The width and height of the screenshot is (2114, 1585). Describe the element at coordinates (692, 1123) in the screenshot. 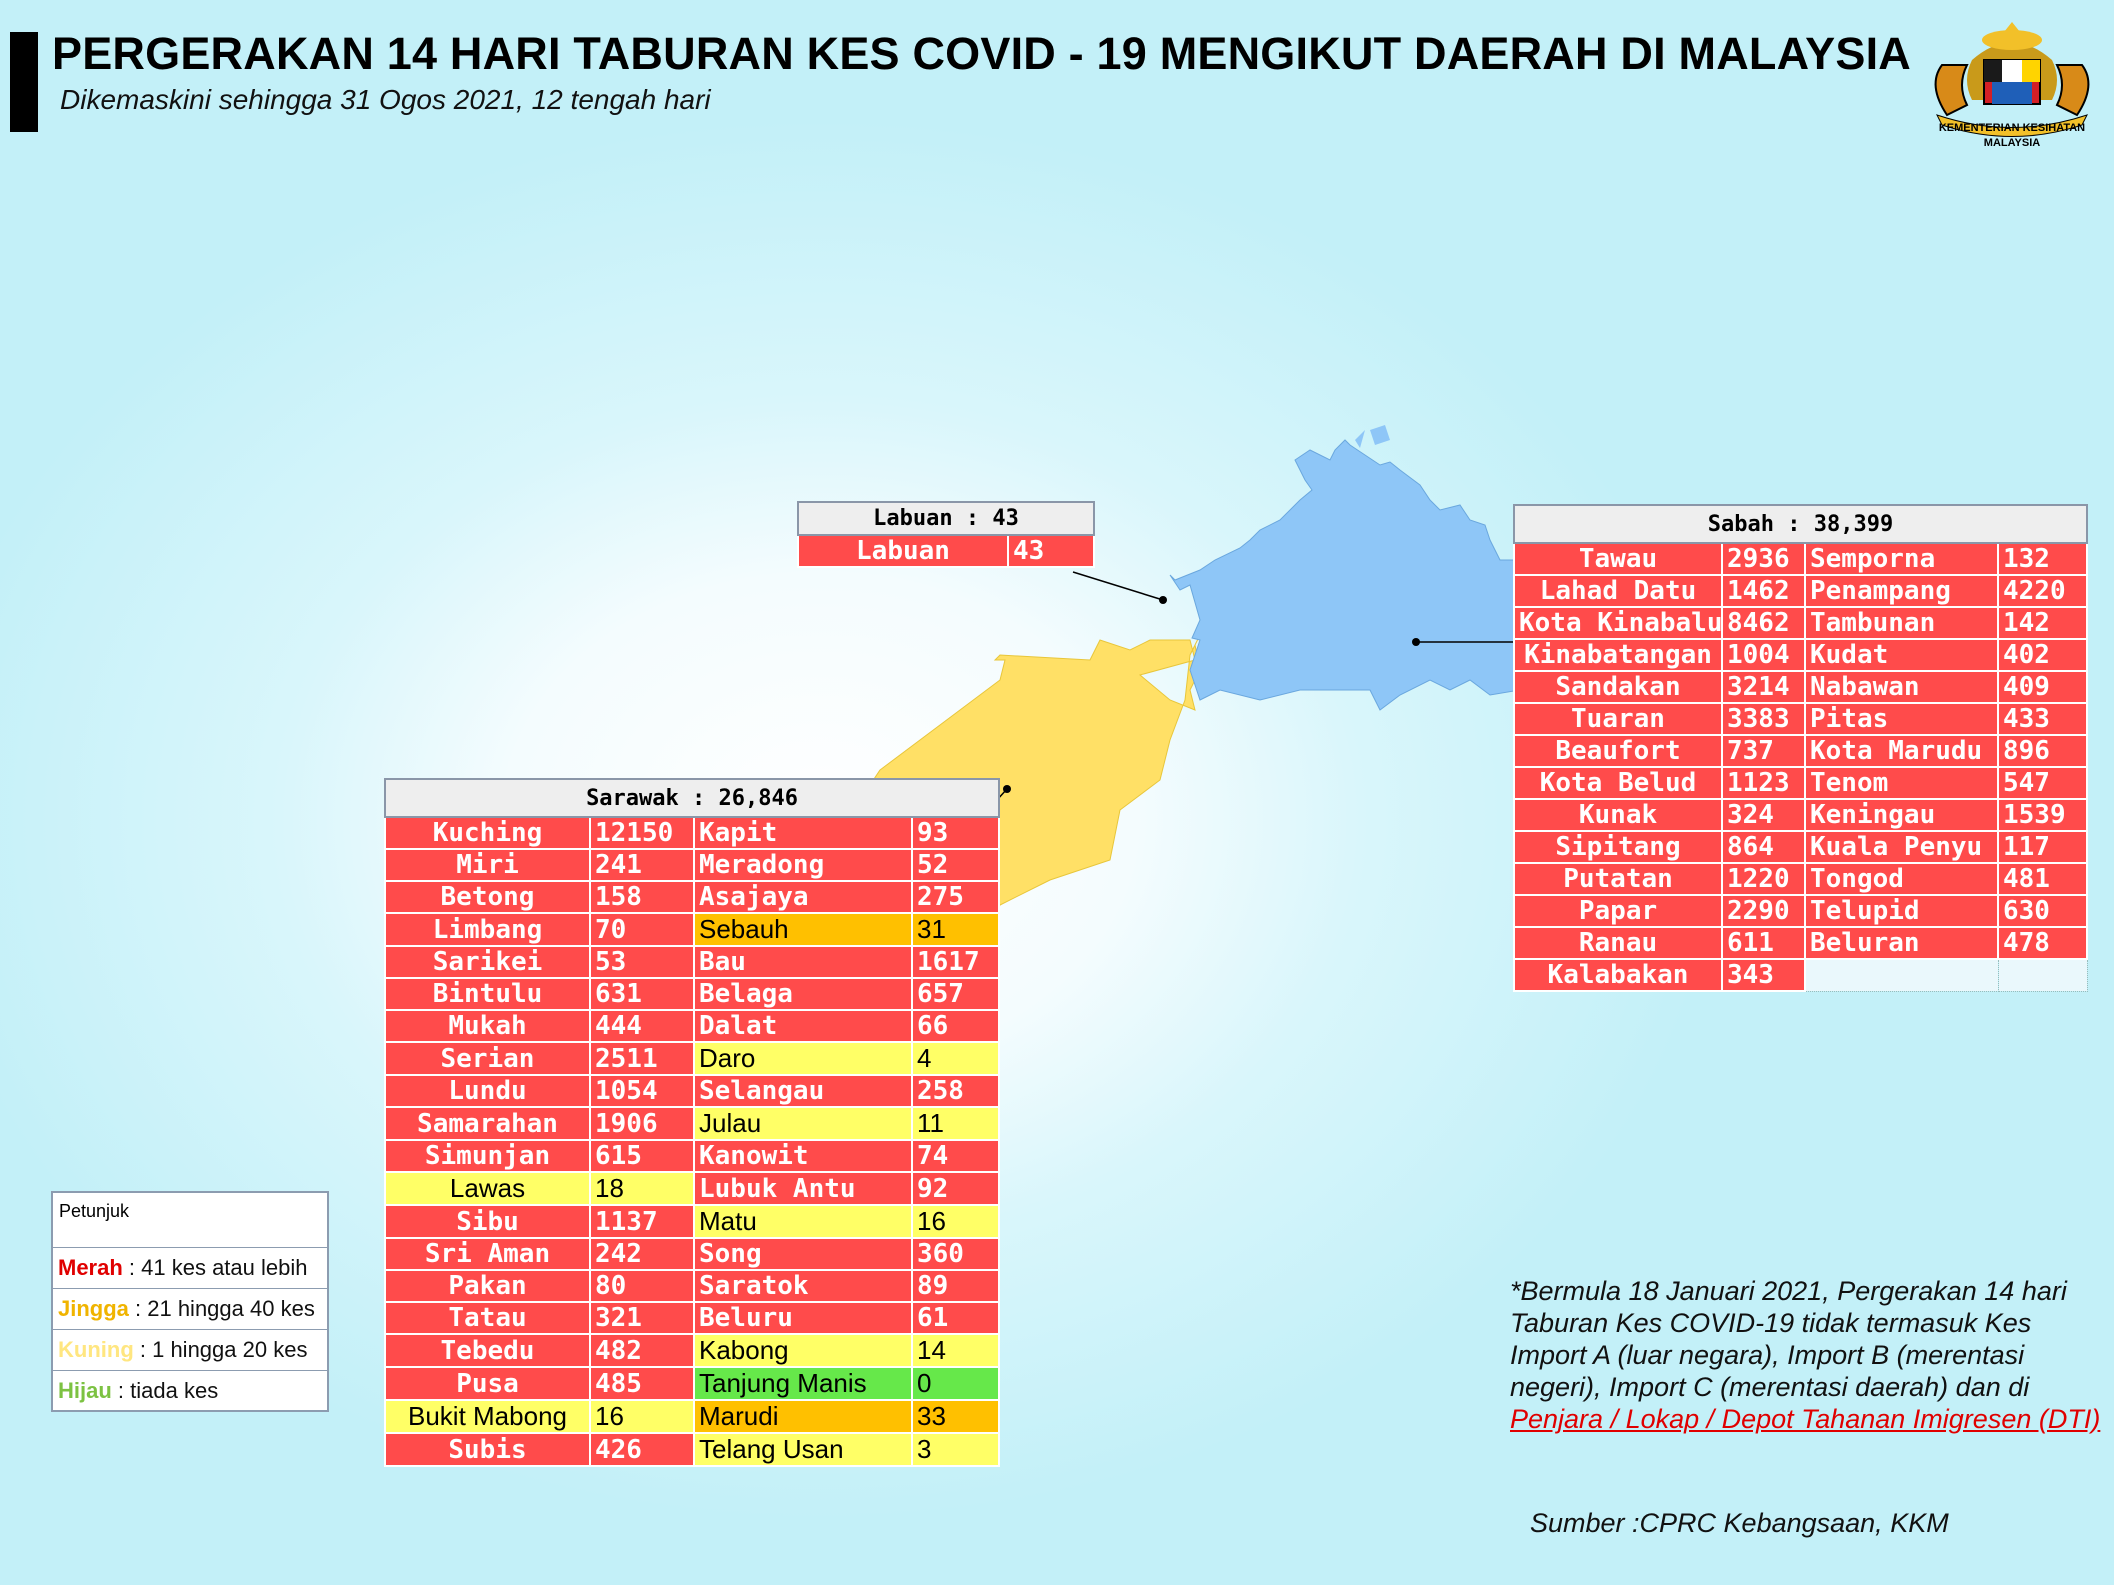

I see `table-row: Samarahan 1906 Julau 11` at that location.